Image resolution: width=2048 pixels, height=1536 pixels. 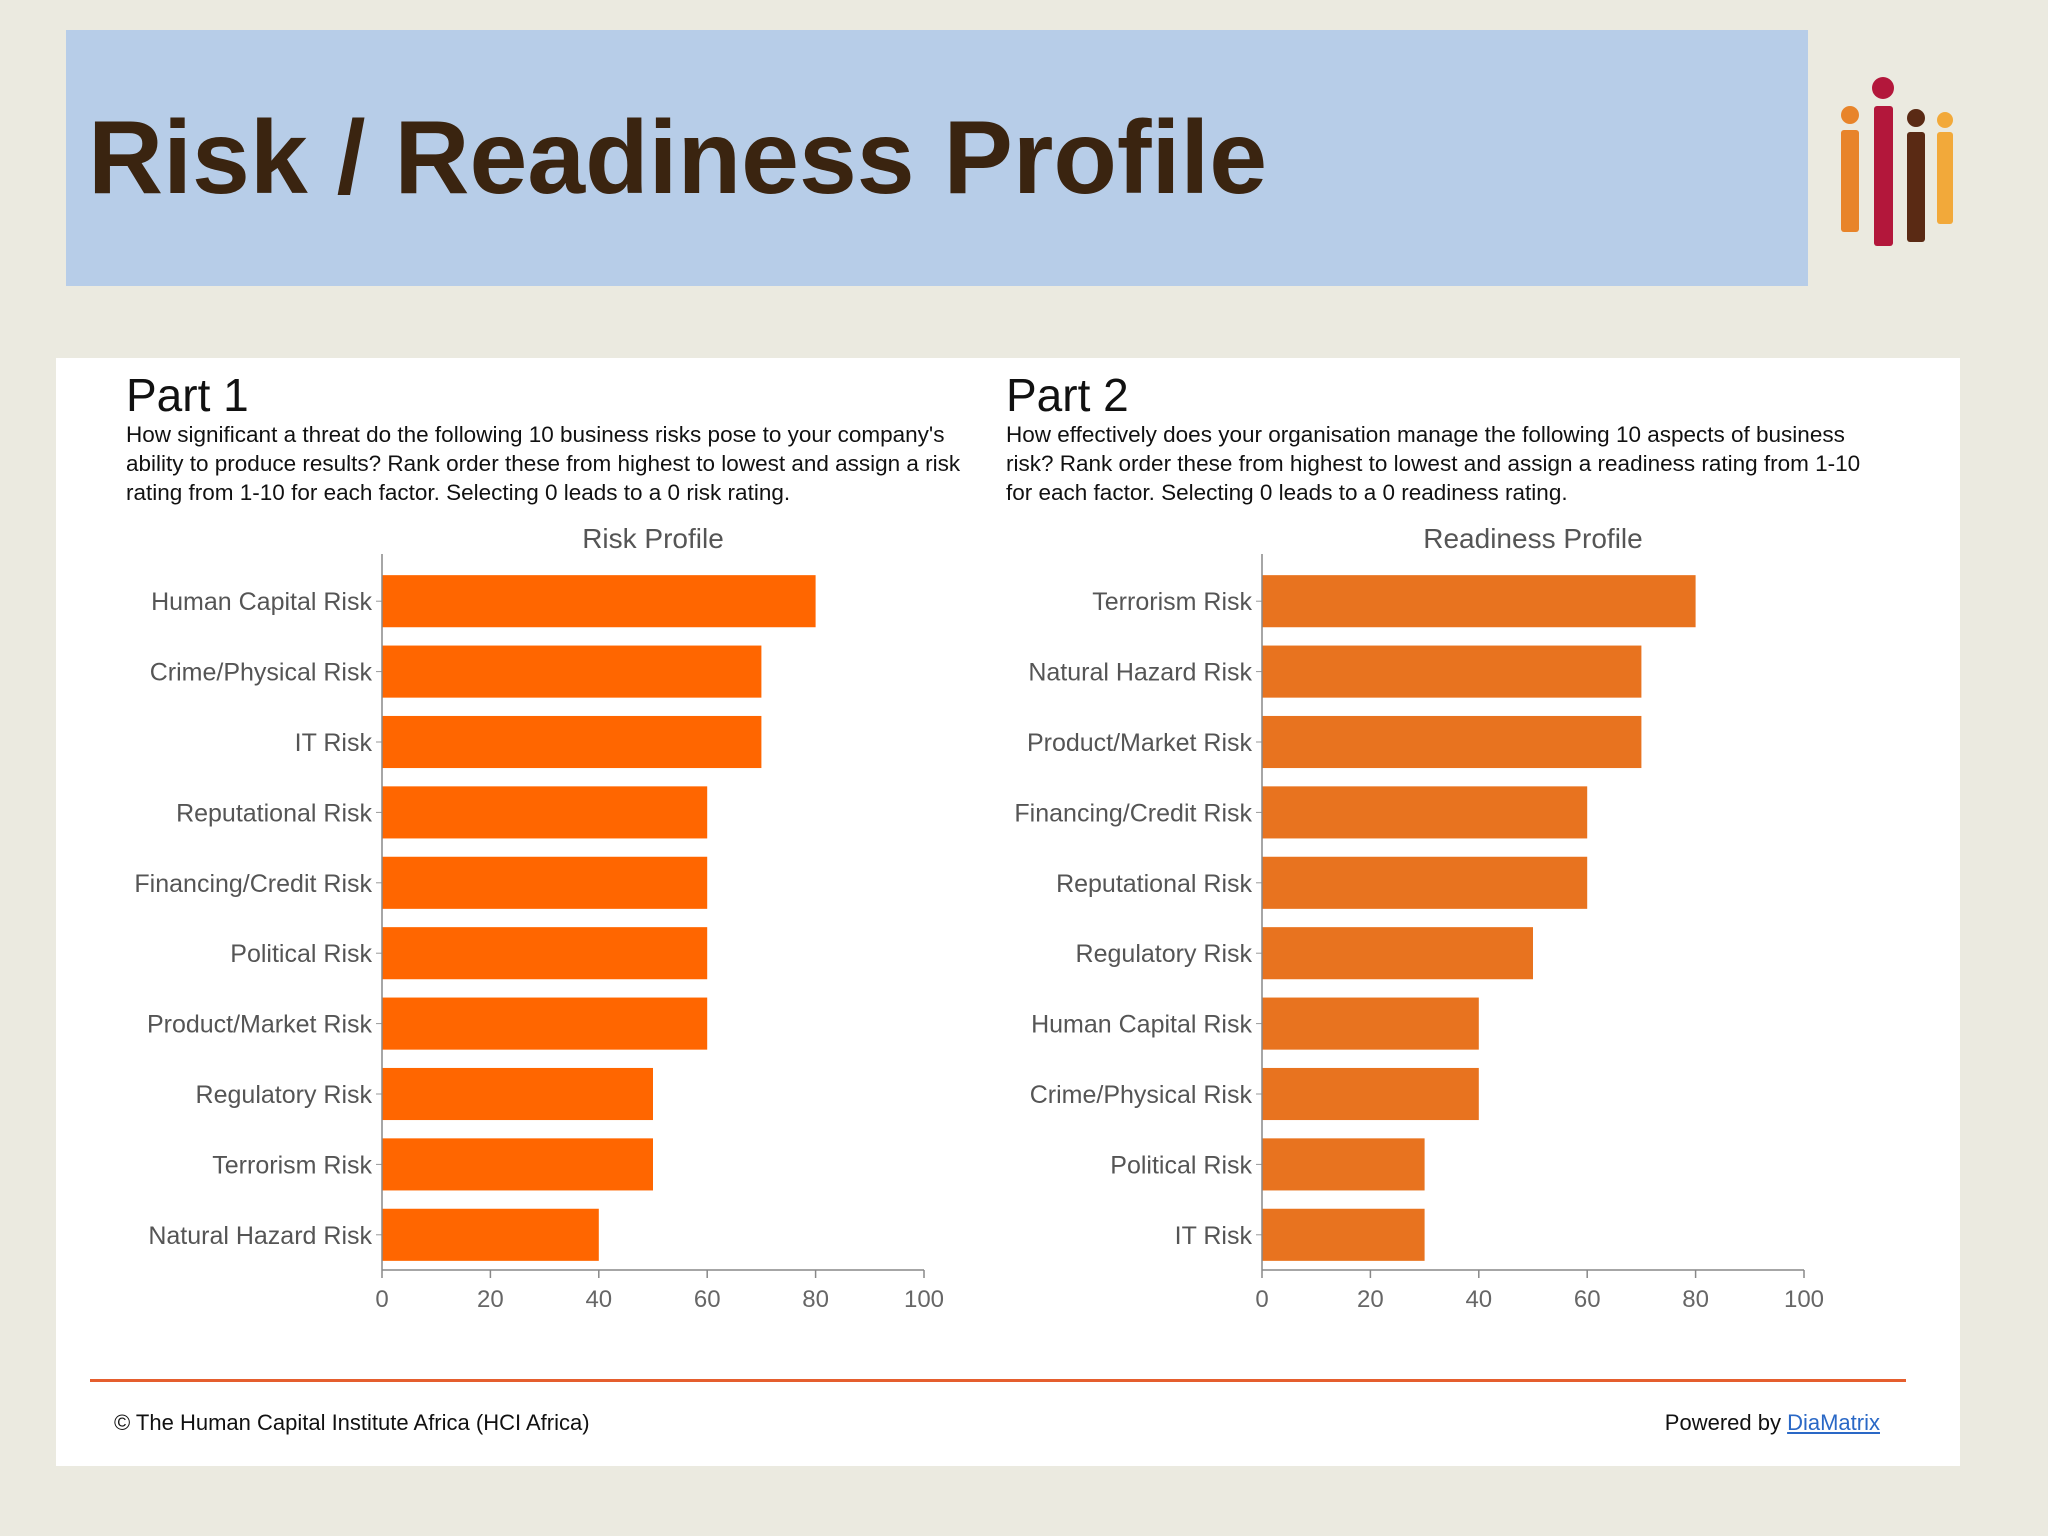 I want to click on risk-bar-terrorism-risk, so click(x=517, y=1164).